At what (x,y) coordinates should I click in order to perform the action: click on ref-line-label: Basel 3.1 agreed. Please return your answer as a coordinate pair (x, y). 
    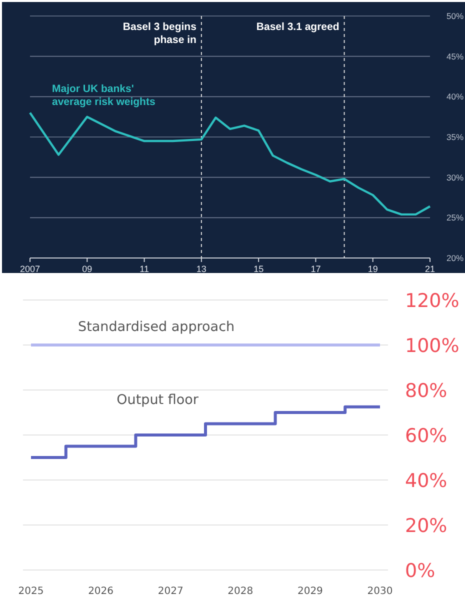
    Looking at the image, I should click on (298, 27).